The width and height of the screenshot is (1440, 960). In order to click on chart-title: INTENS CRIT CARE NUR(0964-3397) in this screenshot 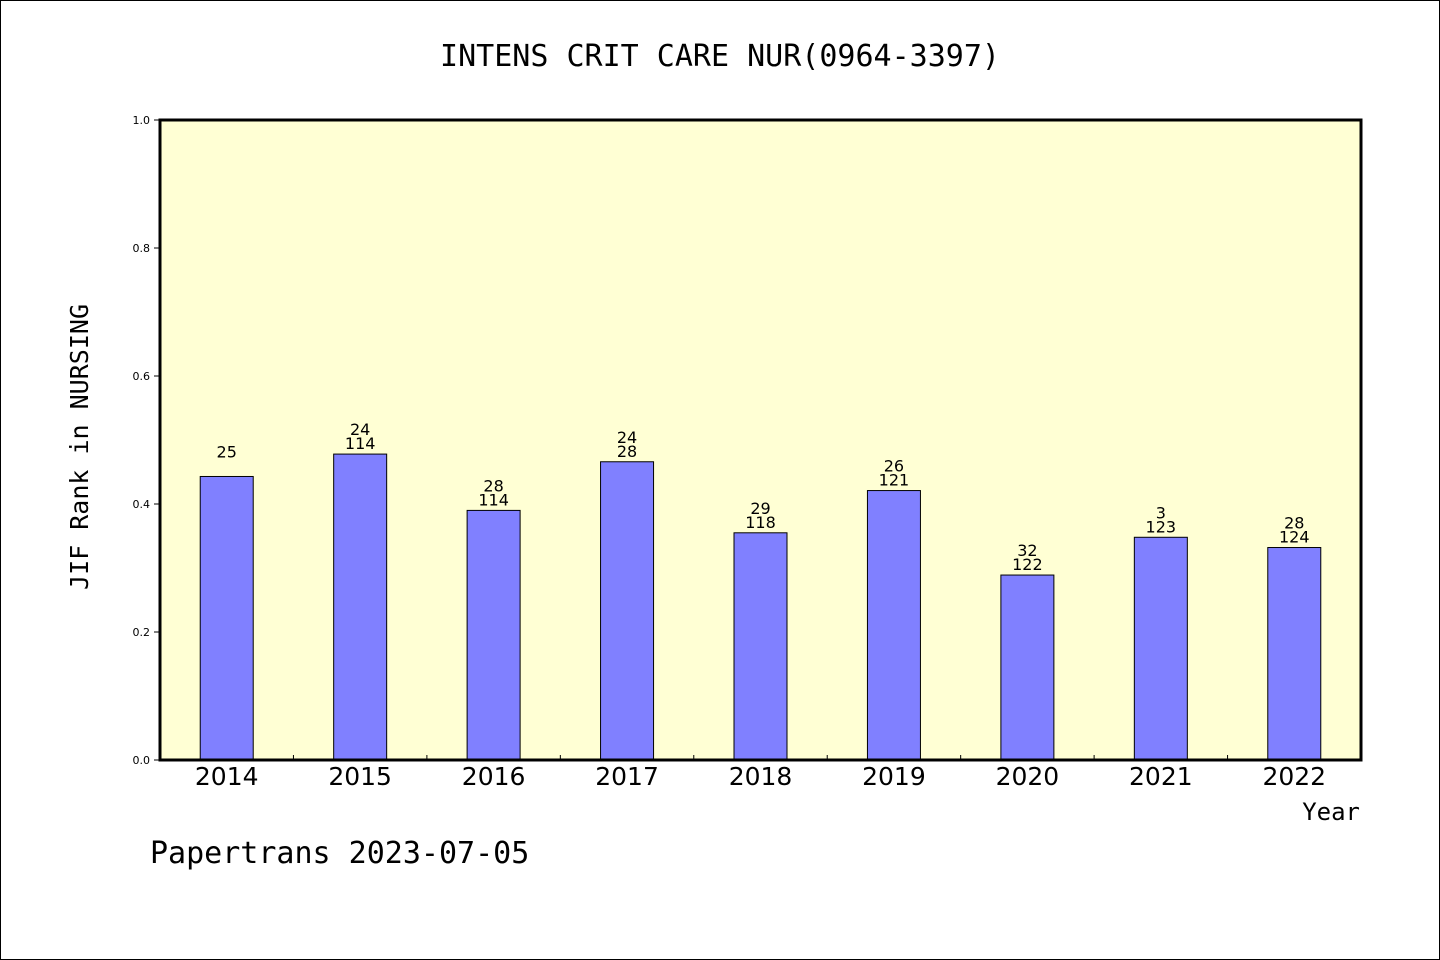, I will do `click(720, 56)`.